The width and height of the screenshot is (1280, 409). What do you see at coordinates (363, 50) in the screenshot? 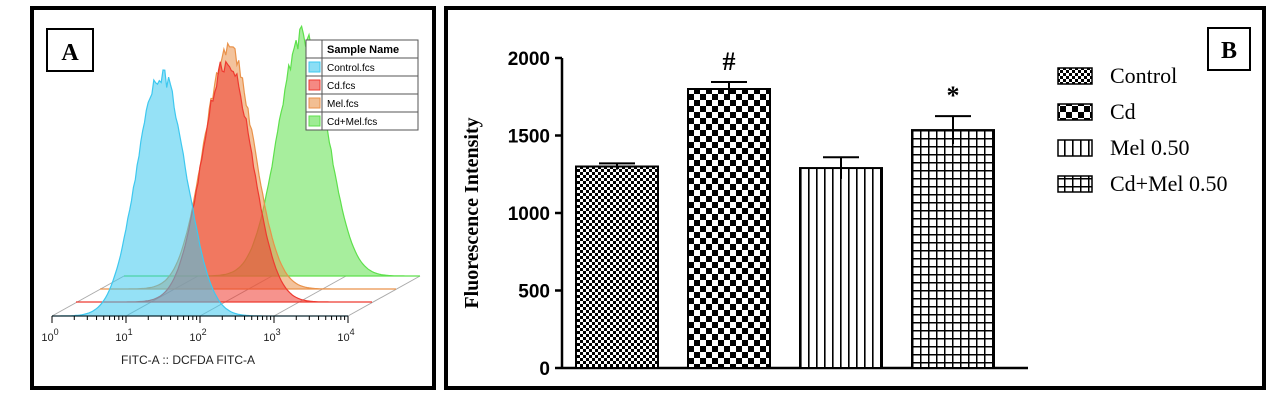
I see `legend-title: Sample Name` at bounding box center [363, 50].